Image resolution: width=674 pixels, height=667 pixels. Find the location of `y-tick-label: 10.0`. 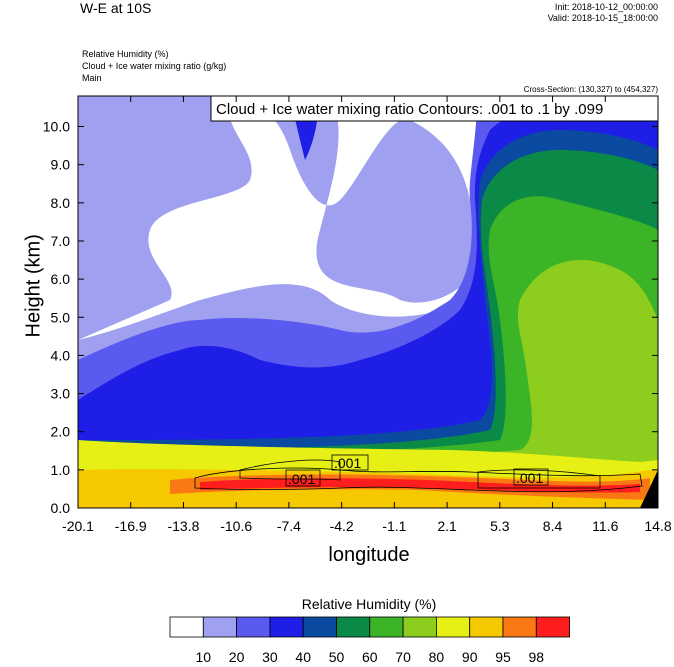

y-tick-label: 10.0 is located at coordinates (56, 127).